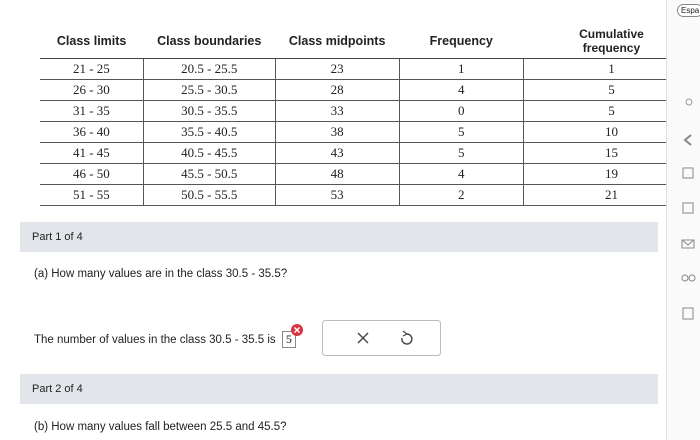  What do you see at coordinates (209, 69) in the screenshot?
I see `table-cell: 20.5 - 25.5` at bounding box center [209, 69].